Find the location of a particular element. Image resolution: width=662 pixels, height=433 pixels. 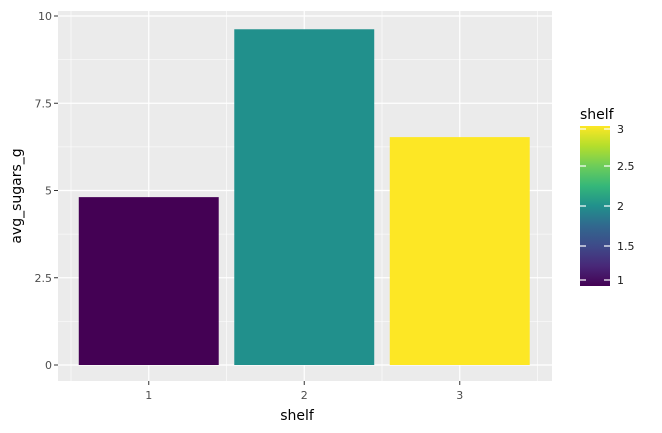

x-axis: 1 2 3 is located at coordinates (304, 391).